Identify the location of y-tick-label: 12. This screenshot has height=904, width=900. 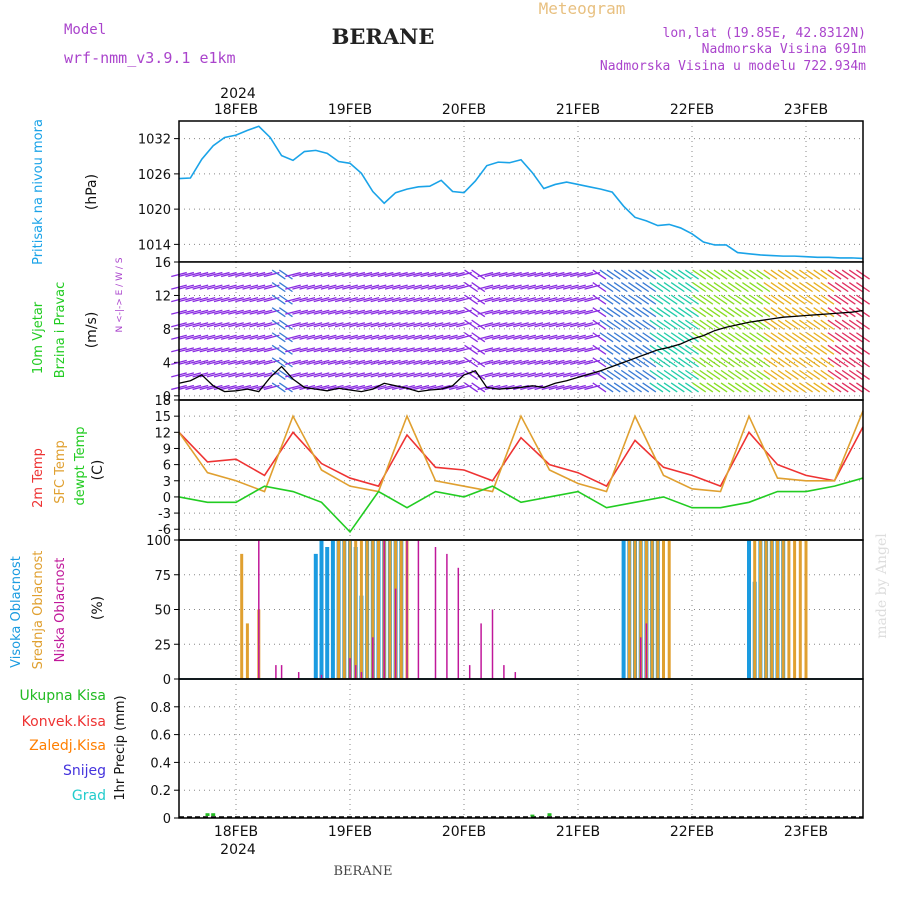
(162, 433).